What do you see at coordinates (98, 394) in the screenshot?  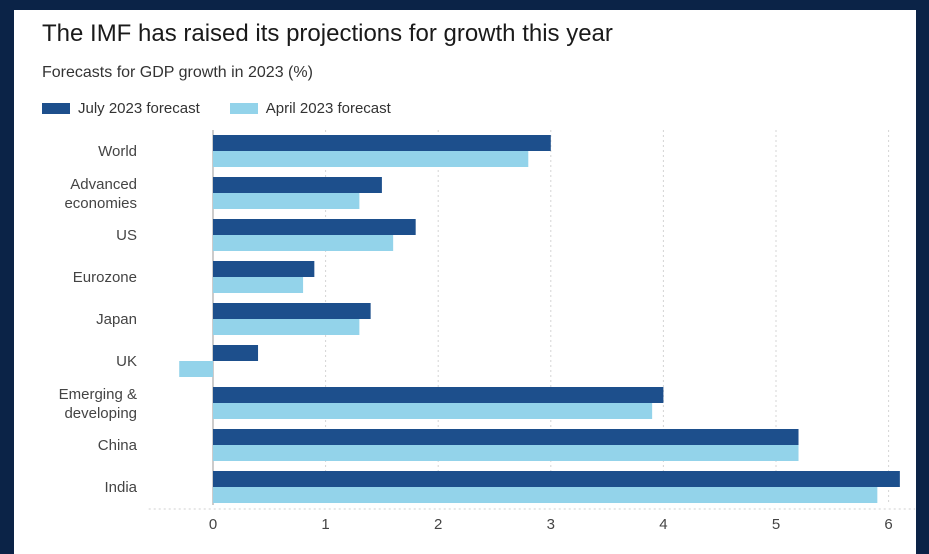 I see `category-label: Emerging &` at bounding box center [98, 394].